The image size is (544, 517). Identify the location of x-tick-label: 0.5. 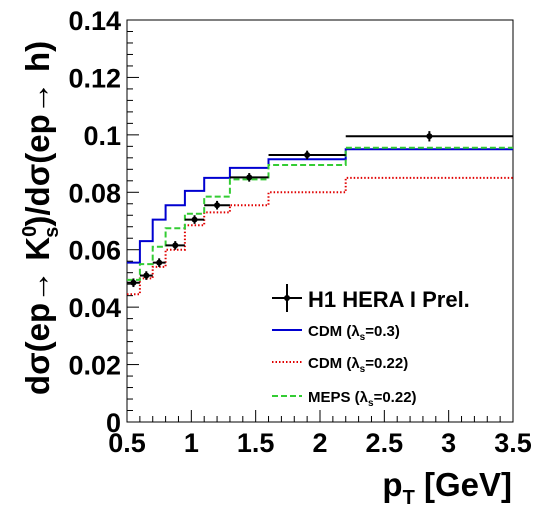
(127, 443).